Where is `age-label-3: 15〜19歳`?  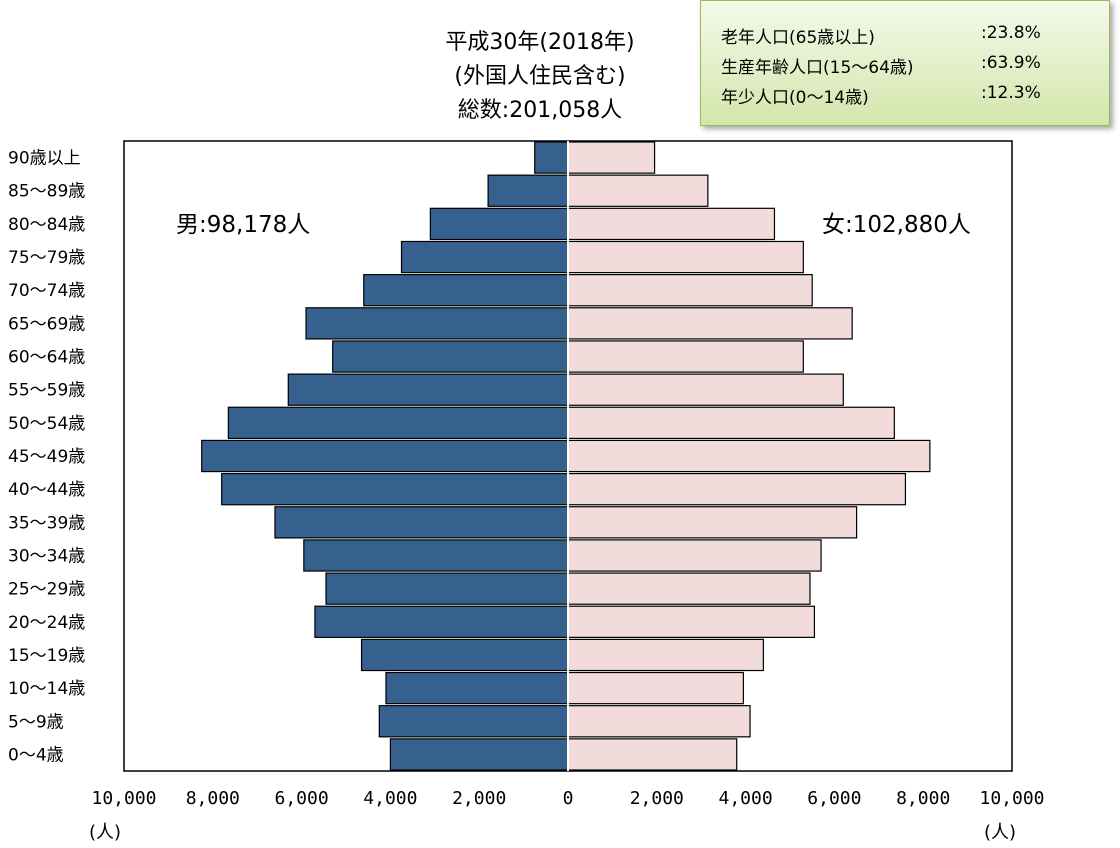
age-label-3: 15〜19歳 is located at coordinates (46, 656).